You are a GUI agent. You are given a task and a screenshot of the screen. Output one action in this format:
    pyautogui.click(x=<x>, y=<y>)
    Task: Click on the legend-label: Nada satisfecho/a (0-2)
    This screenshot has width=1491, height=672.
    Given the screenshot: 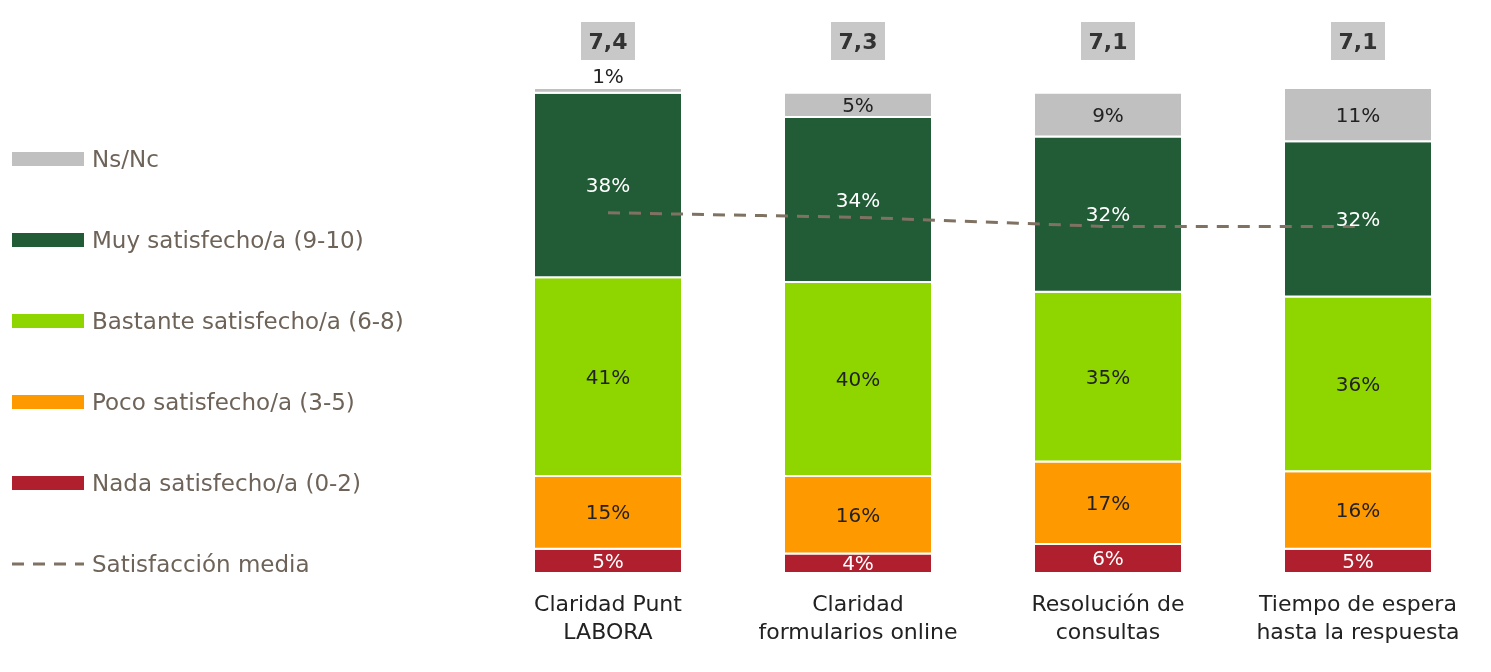 What is the action you would take?
    pyautogui.click(x=226, y=482)
    